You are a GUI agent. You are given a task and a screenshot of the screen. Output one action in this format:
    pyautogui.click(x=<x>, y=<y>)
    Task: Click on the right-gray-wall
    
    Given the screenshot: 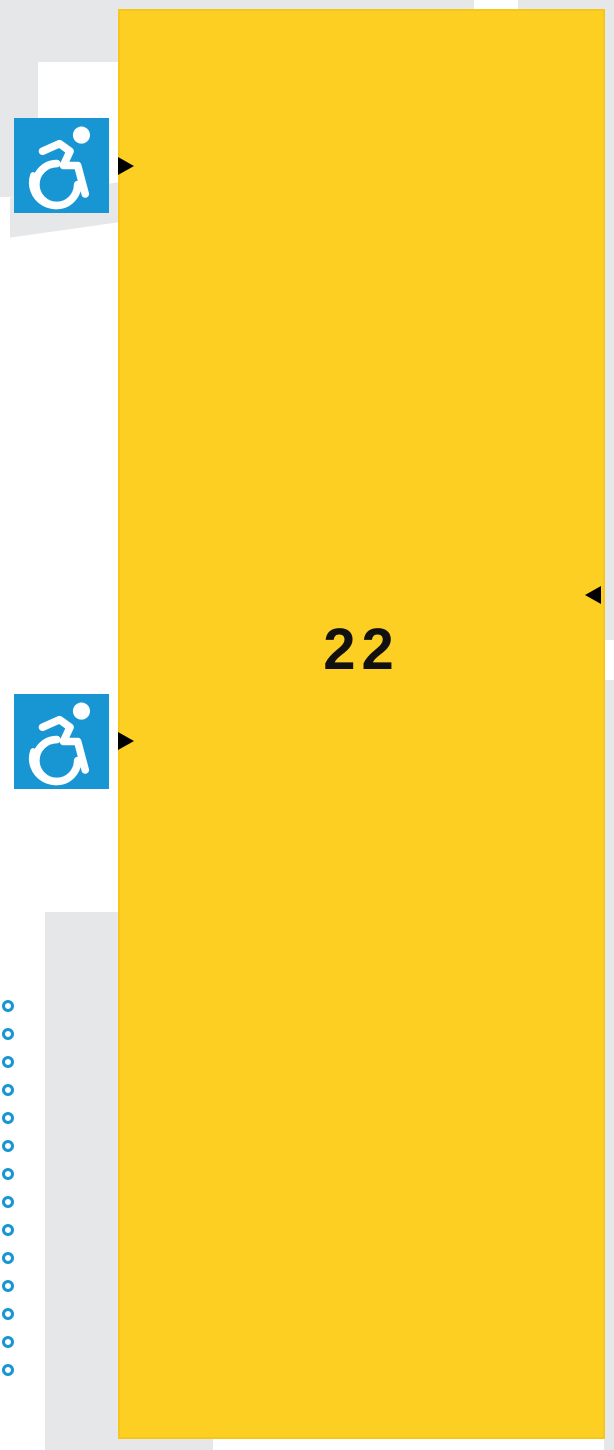 What is the action you would take?
    pyautogui.click(x=609, y=1065)
    